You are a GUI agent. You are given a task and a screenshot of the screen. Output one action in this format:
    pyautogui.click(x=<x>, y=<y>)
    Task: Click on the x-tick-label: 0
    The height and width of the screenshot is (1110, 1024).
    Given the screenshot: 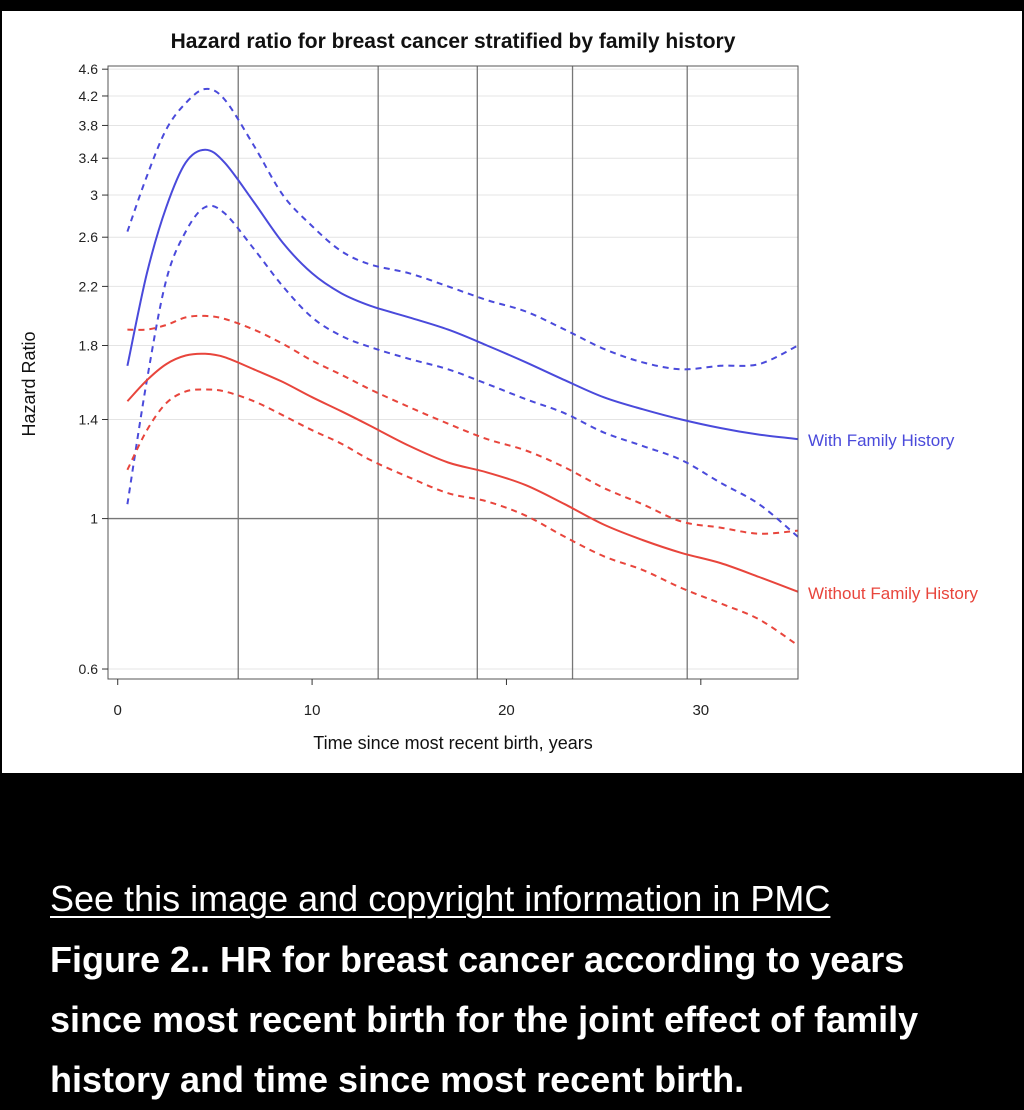 What is the action you would take?
    pyautogui.click(x=118, y=710)
    